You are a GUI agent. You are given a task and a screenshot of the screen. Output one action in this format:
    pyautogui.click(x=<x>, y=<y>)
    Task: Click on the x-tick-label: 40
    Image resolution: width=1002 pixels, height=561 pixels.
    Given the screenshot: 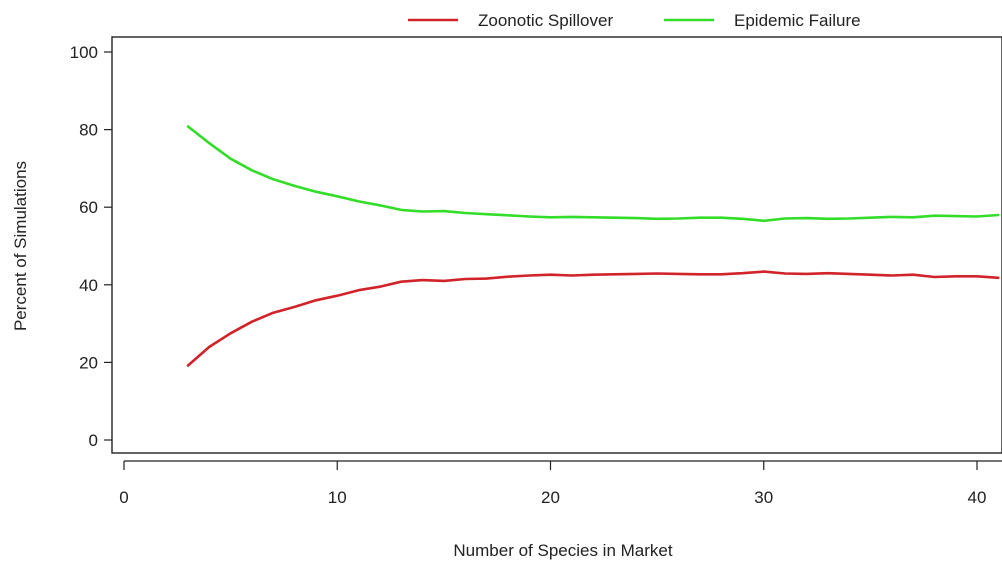 What is the action you would take?
    pyautogui.click(x=977, y=497)
    